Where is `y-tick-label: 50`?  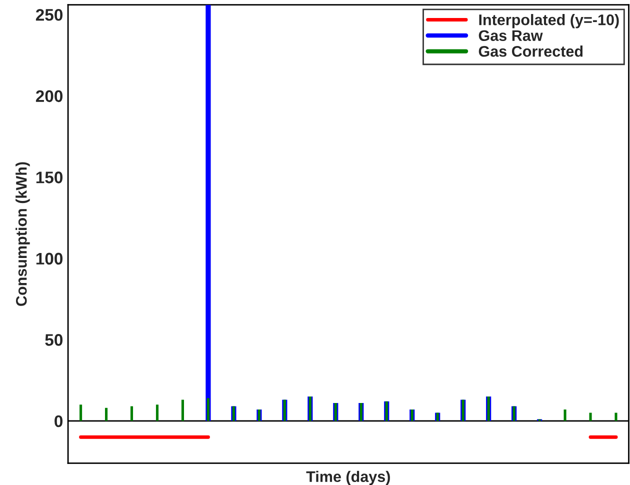 y-tick-label: 50 is located at coordinates (53, 340).